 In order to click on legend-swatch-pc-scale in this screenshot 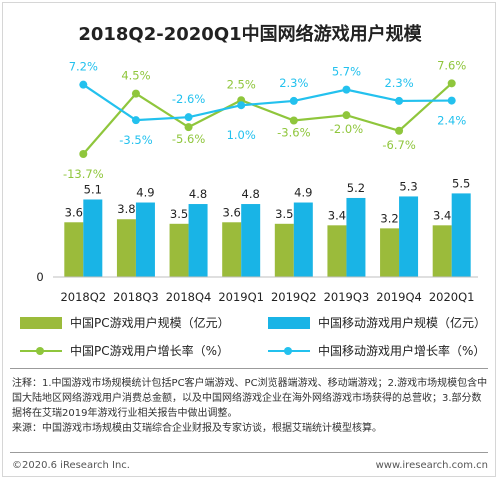, I will do `click(41, 322)`.